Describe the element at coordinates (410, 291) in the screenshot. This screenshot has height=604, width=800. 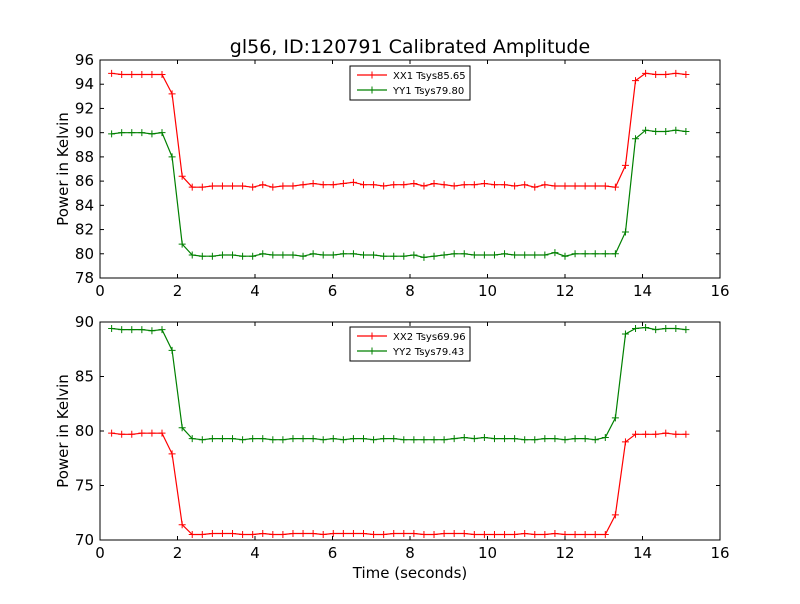
I see `x-tick-label: 8` at that location.